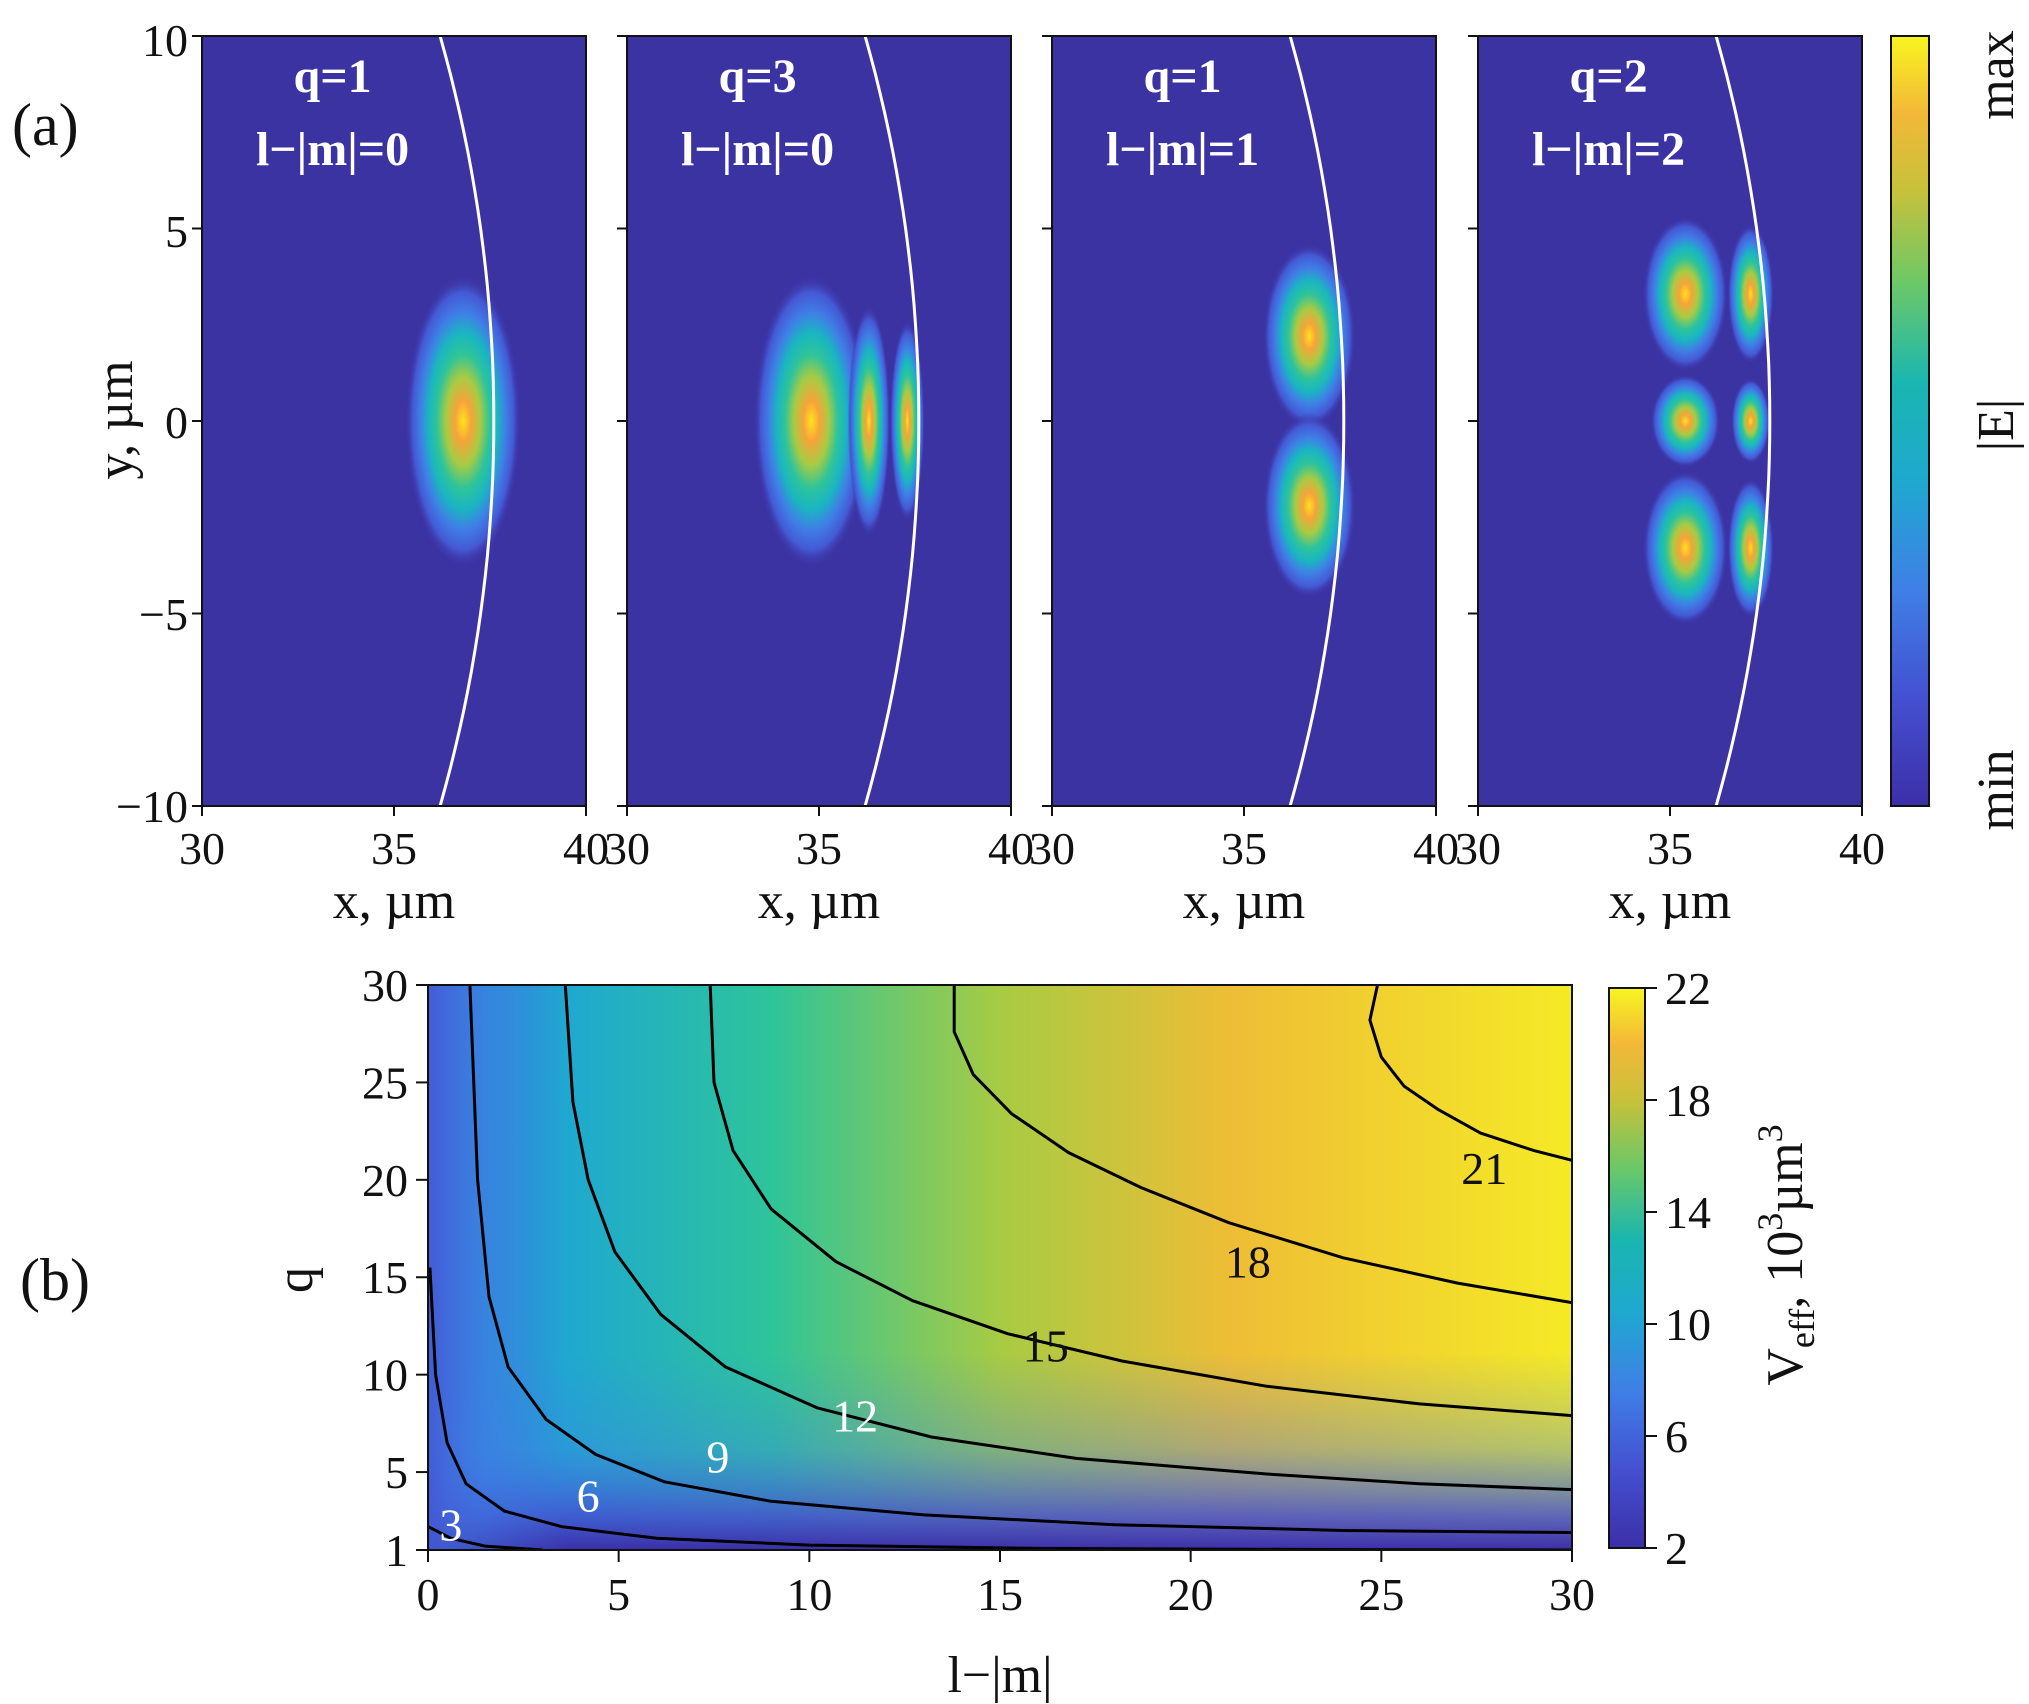 This screenshot has height=1704, width=2029. What do you see at coordinates (1627, 1268) in the screenshot?
I see `colorbar-b-gradient` at bounding box center [1627, 1268].